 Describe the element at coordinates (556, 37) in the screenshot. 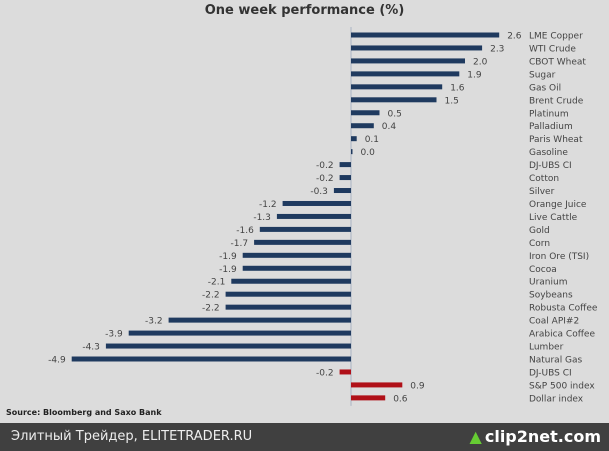

I see `category-label: LME Copper` at that location.